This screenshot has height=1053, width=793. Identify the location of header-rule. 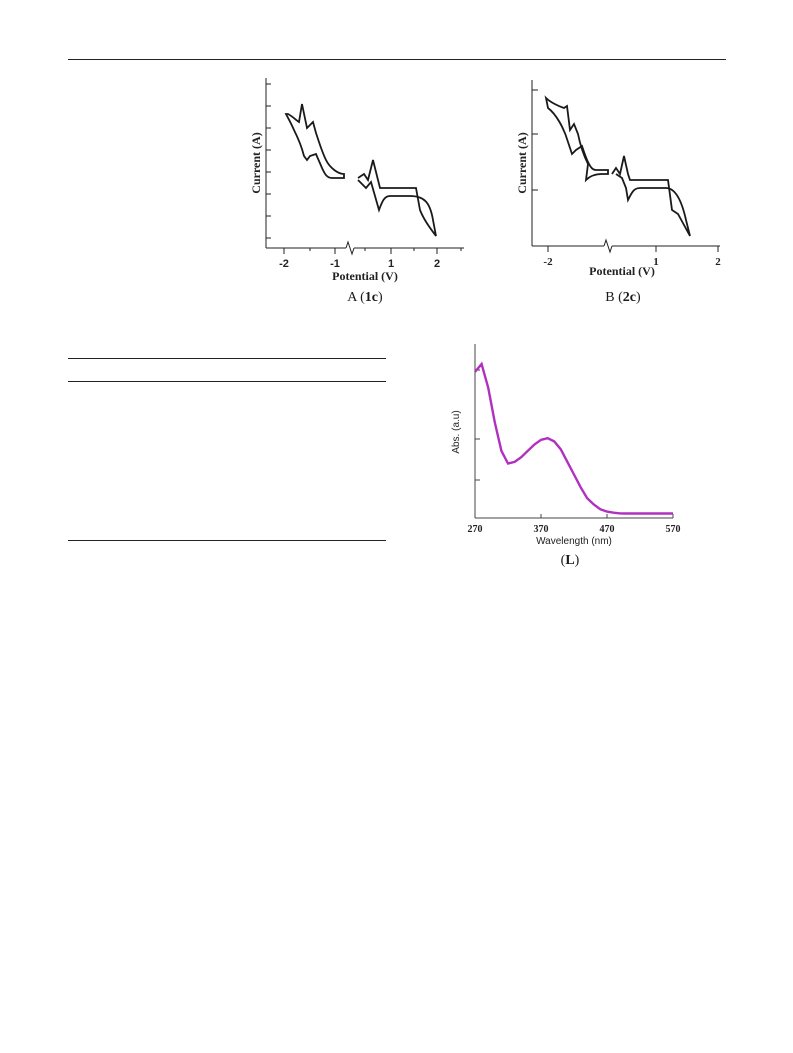
(397, 59).